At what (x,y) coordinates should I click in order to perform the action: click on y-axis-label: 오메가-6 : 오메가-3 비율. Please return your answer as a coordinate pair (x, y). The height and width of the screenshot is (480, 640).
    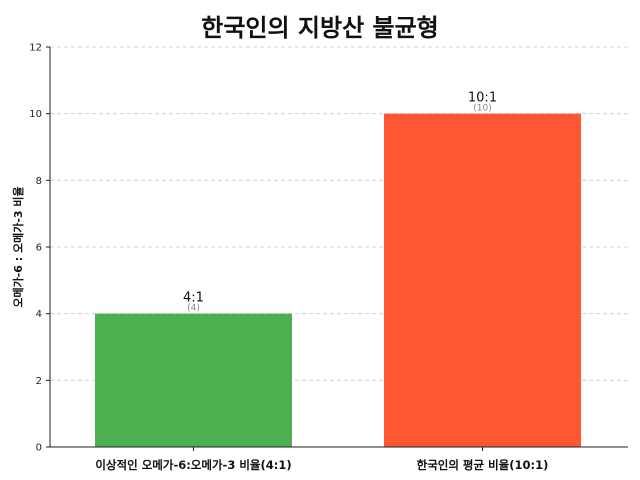
    Looking at the image, I should click on (18, 246).